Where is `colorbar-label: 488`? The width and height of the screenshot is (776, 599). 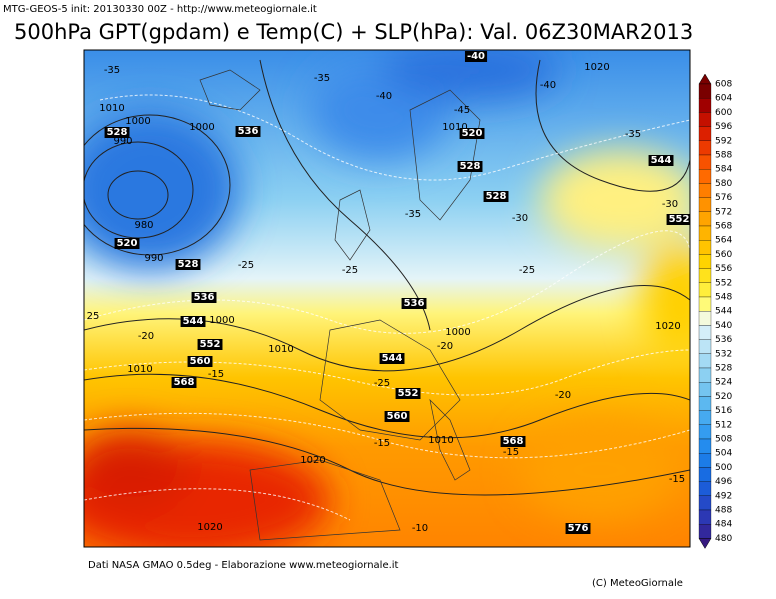
colorbar-label: 488 is located at coordinates (723, 511).